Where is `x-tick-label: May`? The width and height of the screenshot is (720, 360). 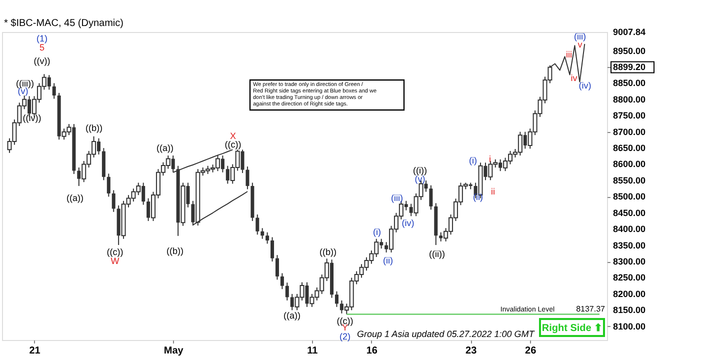
x-tick-label: May is located at coordinates (174, 351).